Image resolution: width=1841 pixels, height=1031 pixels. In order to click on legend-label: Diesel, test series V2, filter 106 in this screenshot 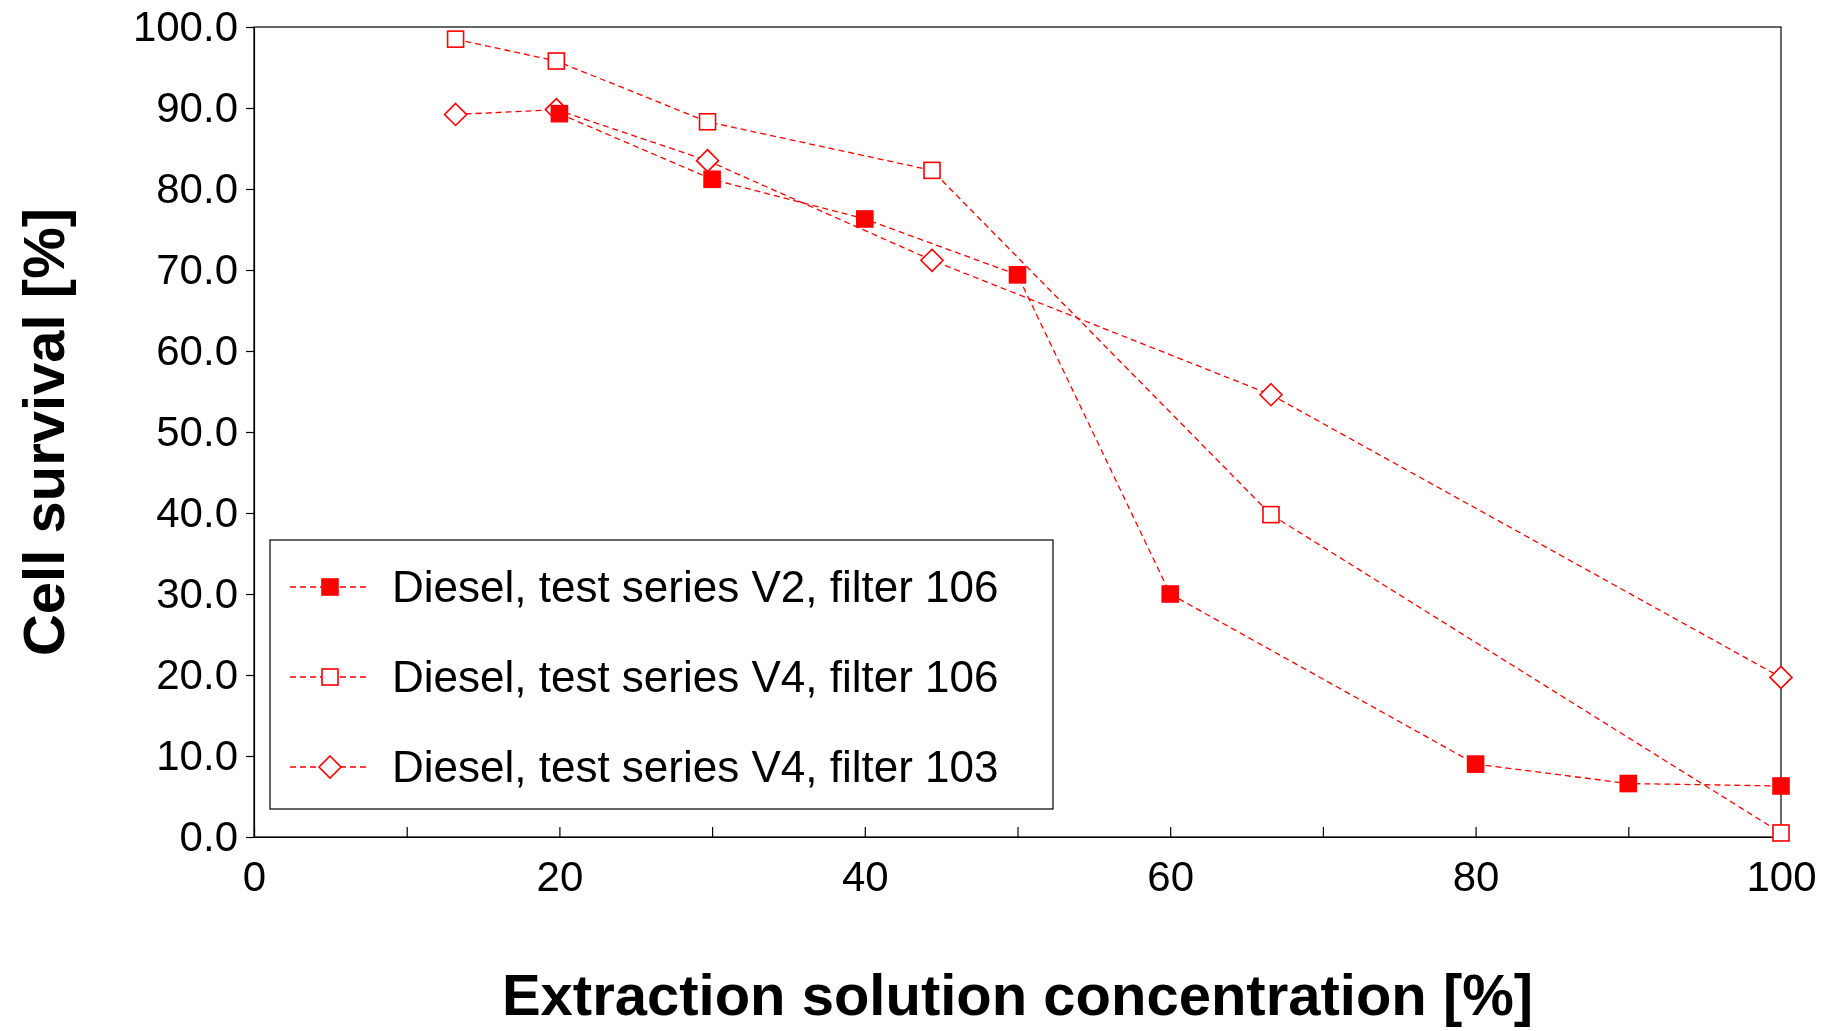, I will do `click(695, 586)`.